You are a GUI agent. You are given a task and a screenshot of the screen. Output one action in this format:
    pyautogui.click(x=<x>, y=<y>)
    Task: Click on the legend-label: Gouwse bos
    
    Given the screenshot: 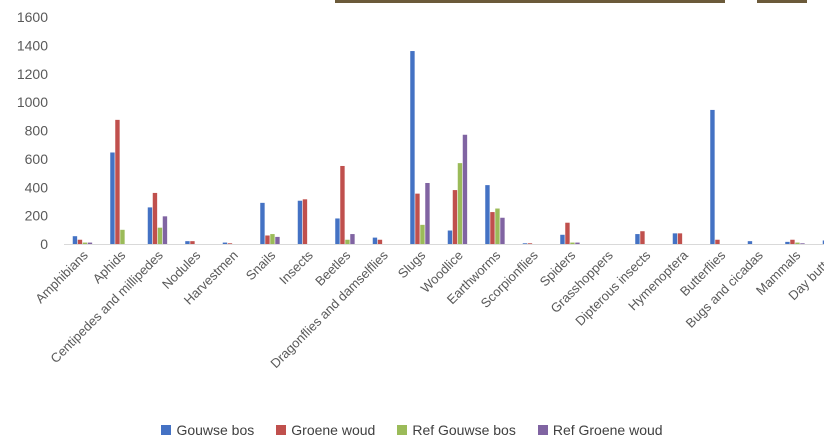 What is the action you would take?
    pyautogui.click(x=215, y=430)
    